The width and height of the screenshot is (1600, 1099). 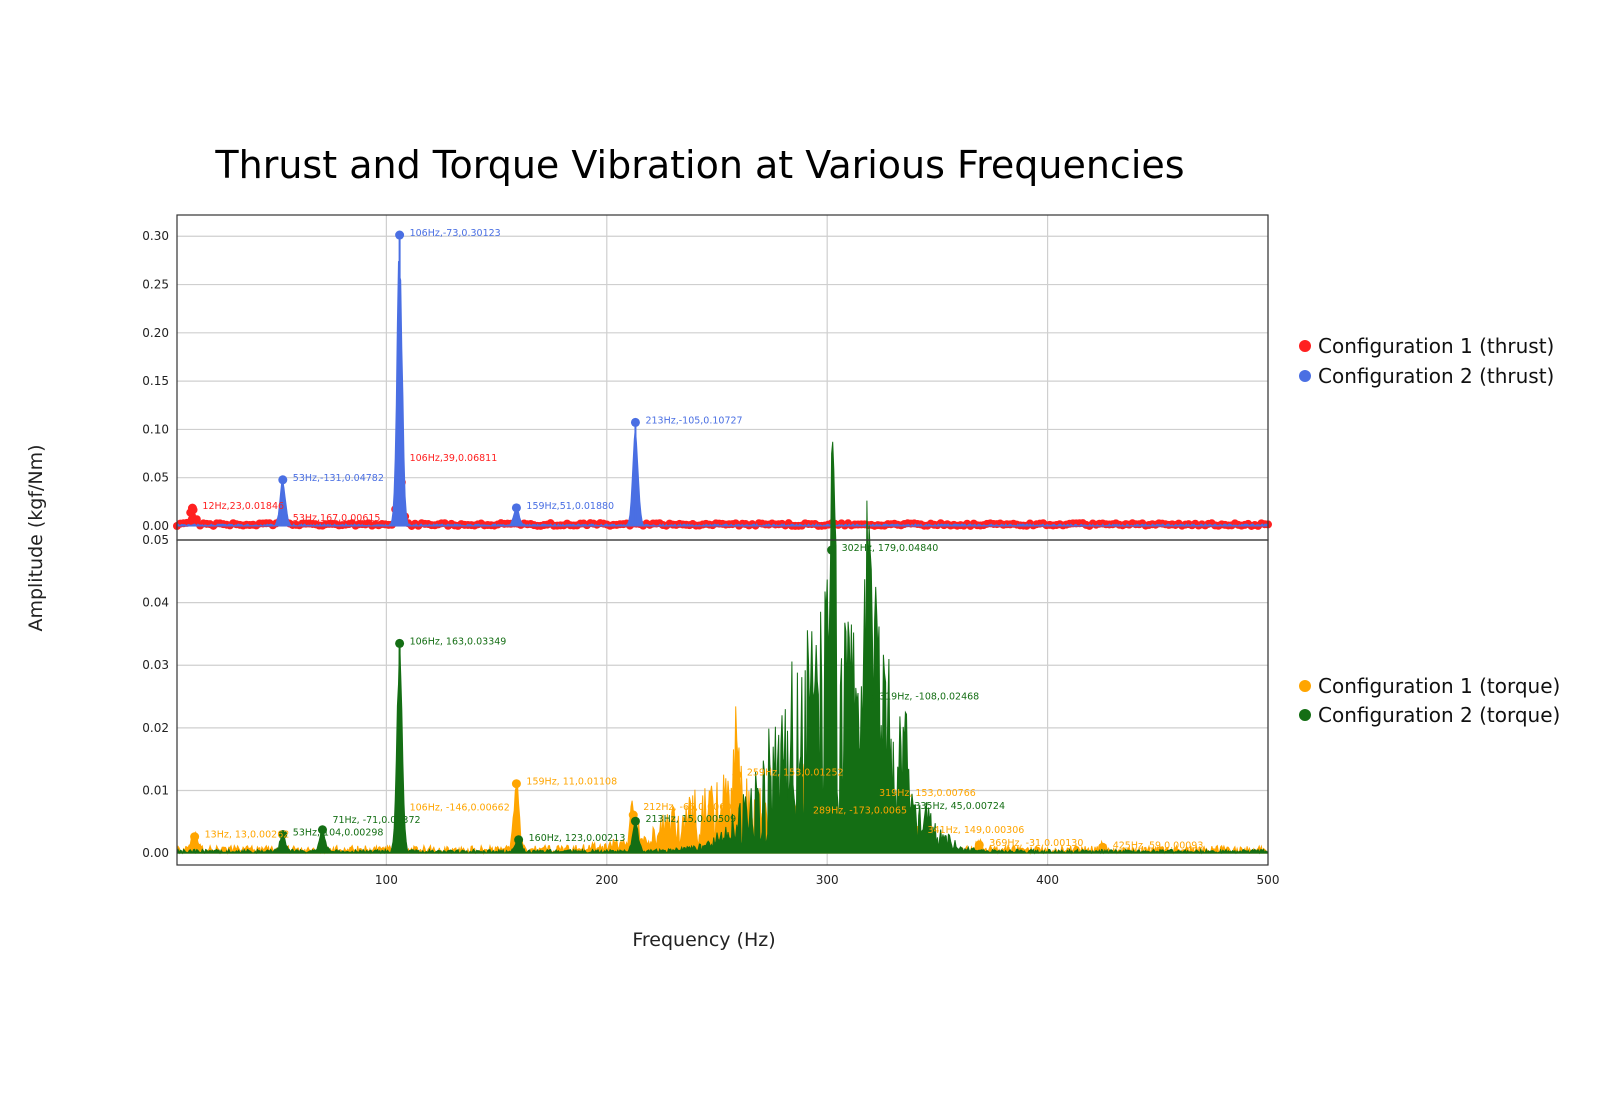 What do you see at coordinates (690, 807) in the screenshot?
I see `peak-annotation: 212Hz, -66,0.00608` at bounding box center [690, 807].